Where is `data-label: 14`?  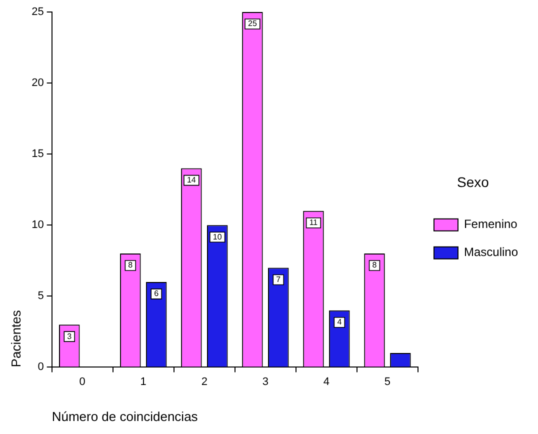 data-label: 14 is located at coordinates (191, 179).